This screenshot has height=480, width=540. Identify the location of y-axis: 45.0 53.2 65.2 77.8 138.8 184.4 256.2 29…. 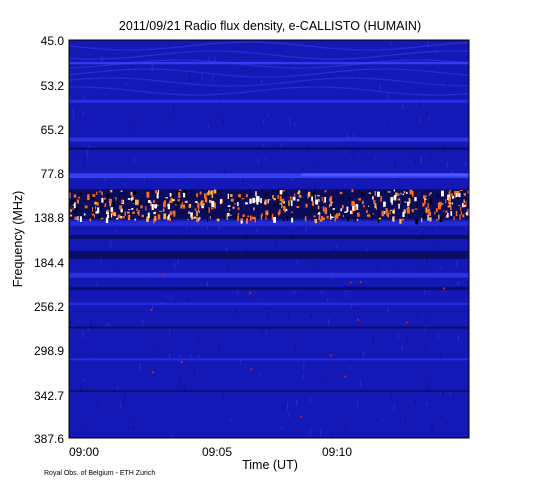
(49, 240).